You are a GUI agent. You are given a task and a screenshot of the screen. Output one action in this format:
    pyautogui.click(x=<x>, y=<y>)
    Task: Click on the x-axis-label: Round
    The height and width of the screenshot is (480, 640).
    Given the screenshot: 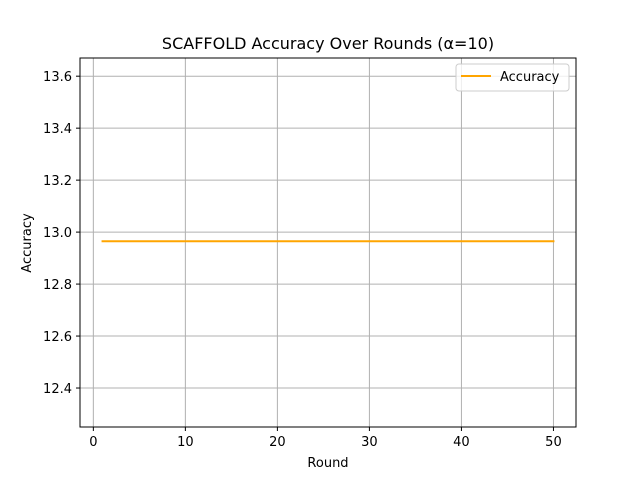 What is the action you would take?
    pyautogui.click(x=327, y=463)
    